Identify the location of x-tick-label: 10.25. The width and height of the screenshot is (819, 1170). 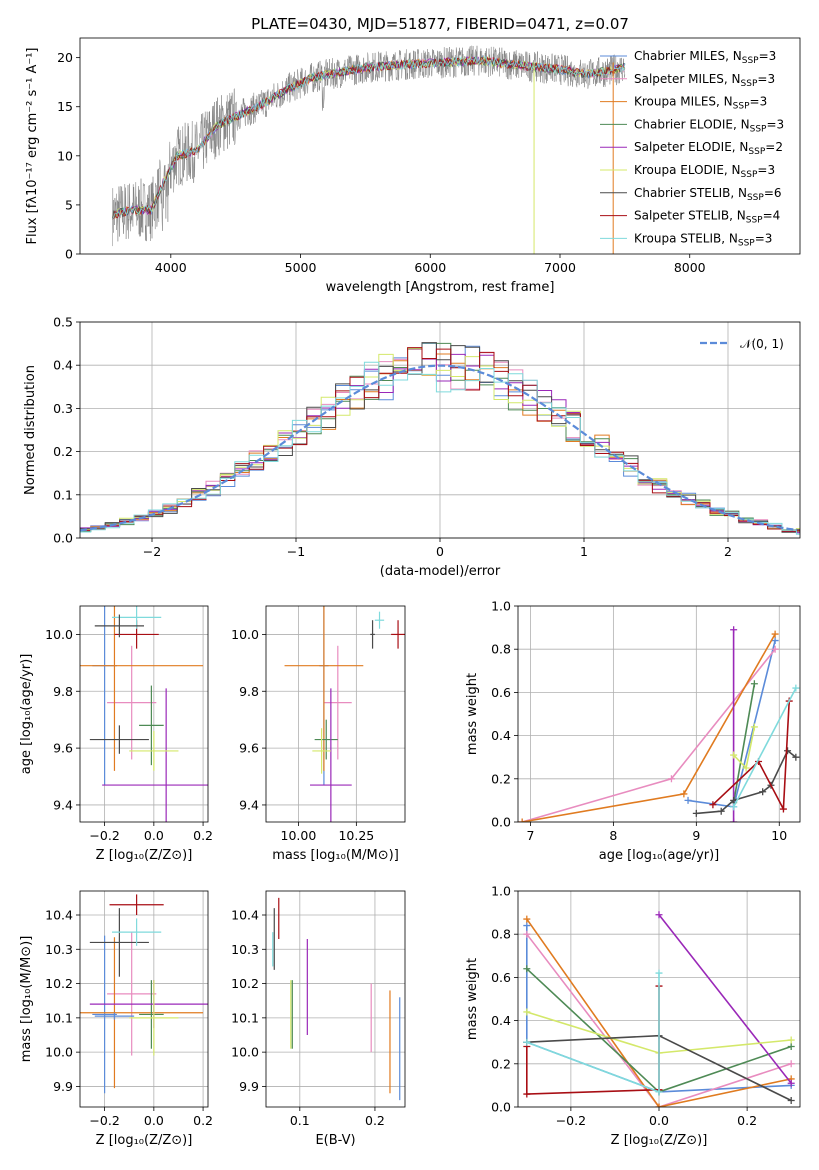
(356, 835).